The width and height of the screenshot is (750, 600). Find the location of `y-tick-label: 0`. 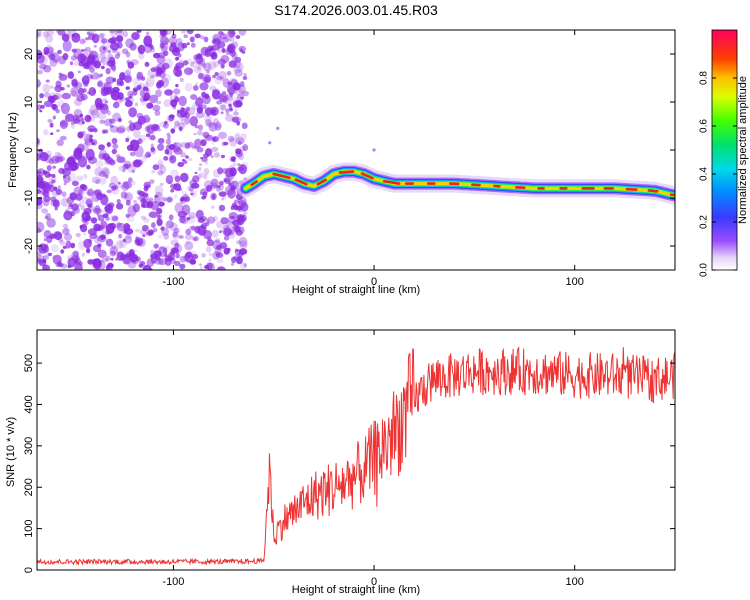

y-tick-label: 0 is located at coordinates (29, 570).